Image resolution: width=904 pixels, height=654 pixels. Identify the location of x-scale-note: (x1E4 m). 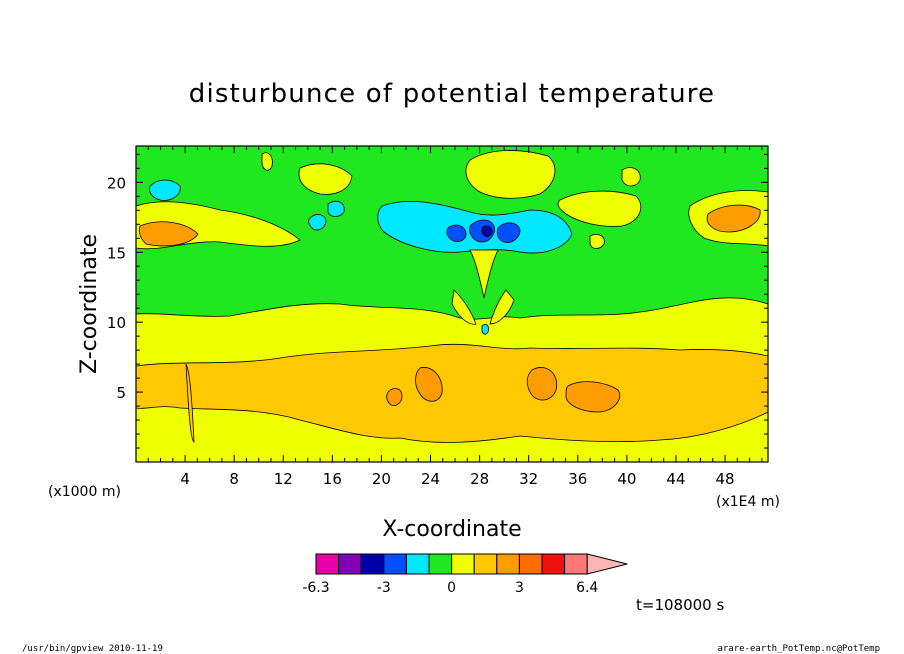
(748, 502).